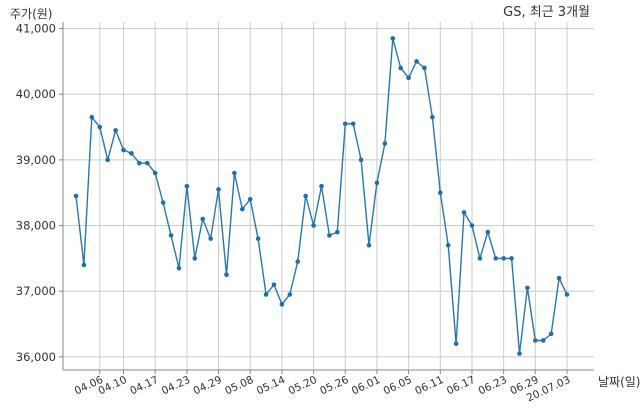 The width and height of the screenshot is (640, 414). What do you see at coordinates (303, 386) in the screenshot?
I see `x-tick-label: 05.20` at bounding box center [303, 386].